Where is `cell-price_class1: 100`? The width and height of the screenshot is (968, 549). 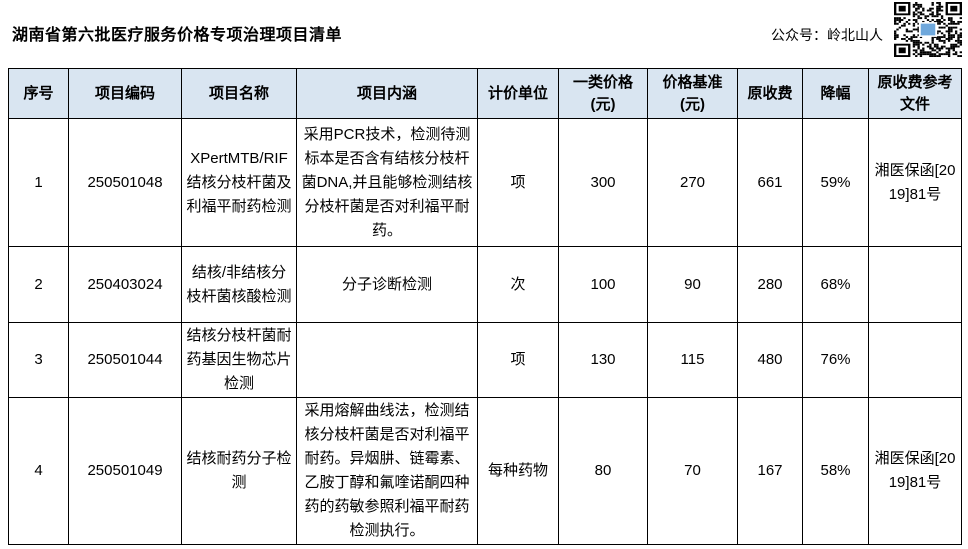
cell-price_class1: 100 is located at coordinates (603, 284).